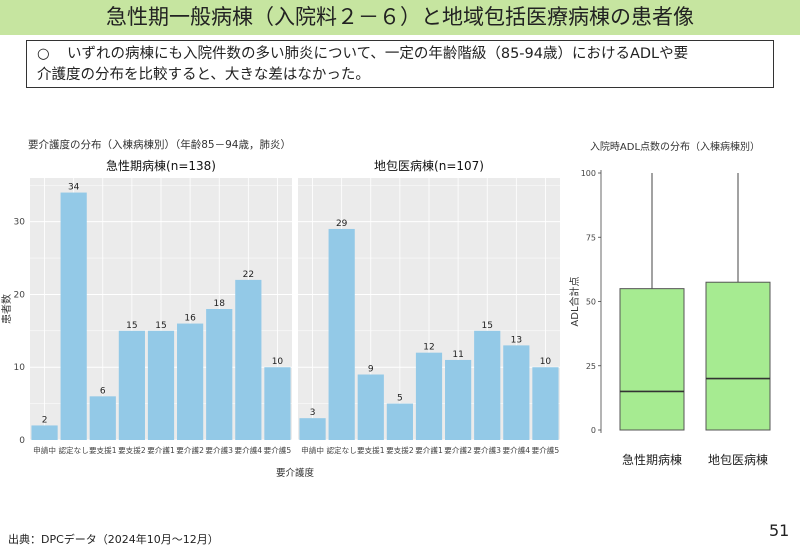 The width and height of the screenshot is (800, 551). I want to click on box-ylabel: ADL合計点, so click(574, 301).